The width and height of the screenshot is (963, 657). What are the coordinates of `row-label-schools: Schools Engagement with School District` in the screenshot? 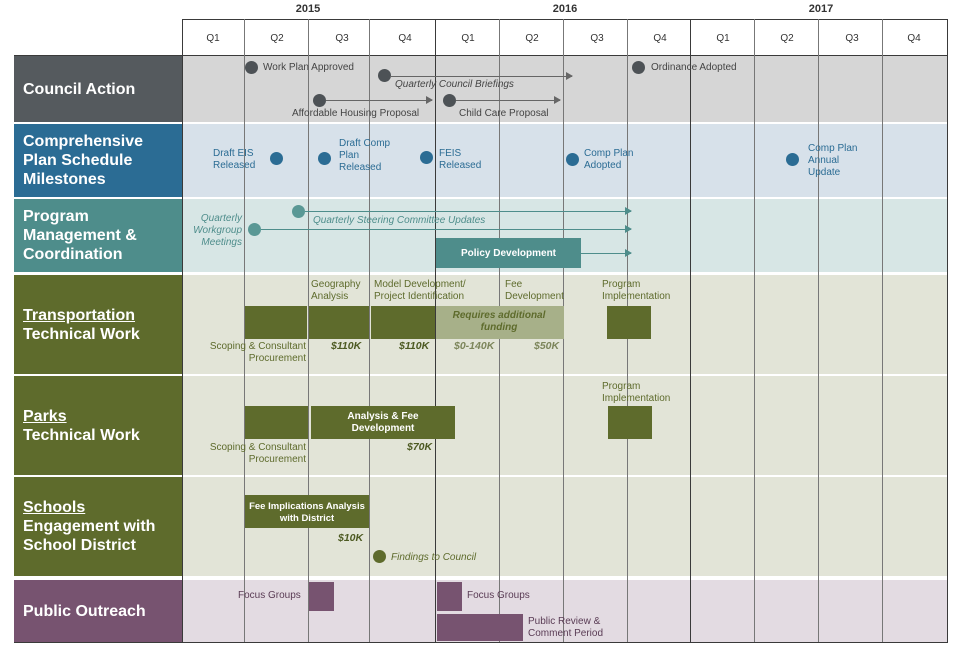 It's located at (98, 526).